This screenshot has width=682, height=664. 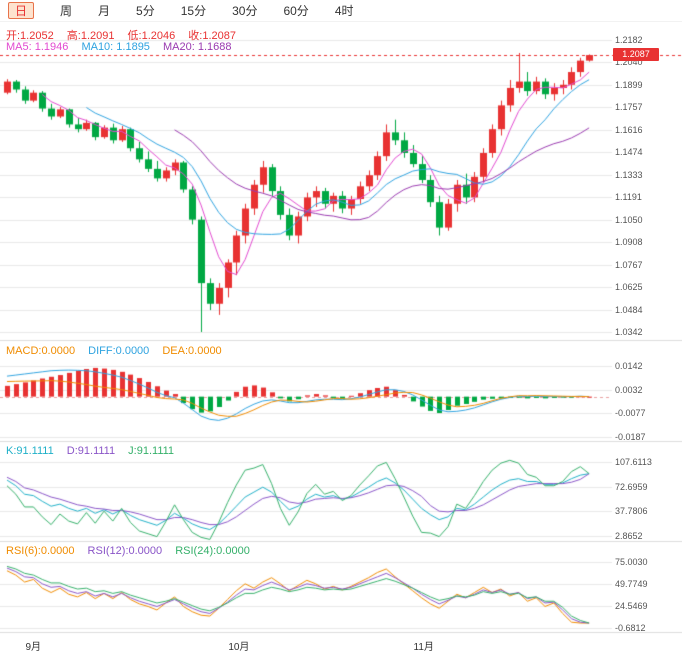 What do you see at coordinates (245, 10) in the screenshot?
I see `tab-30min: 30分` at bounding box center [245, 10].